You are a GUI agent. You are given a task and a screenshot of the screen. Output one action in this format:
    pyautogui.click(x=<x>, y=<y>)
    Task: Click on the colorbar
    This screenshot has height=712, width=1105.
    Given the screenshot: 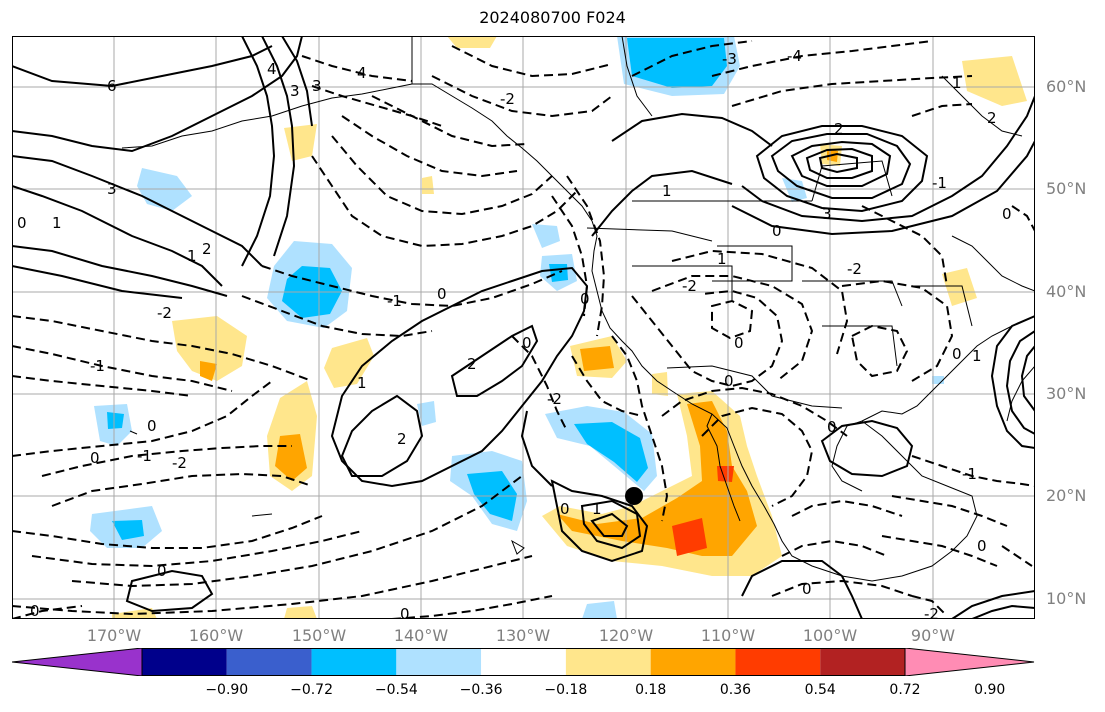 What is the action you would take?
    pyautogui.click(x=523, y=662)
    